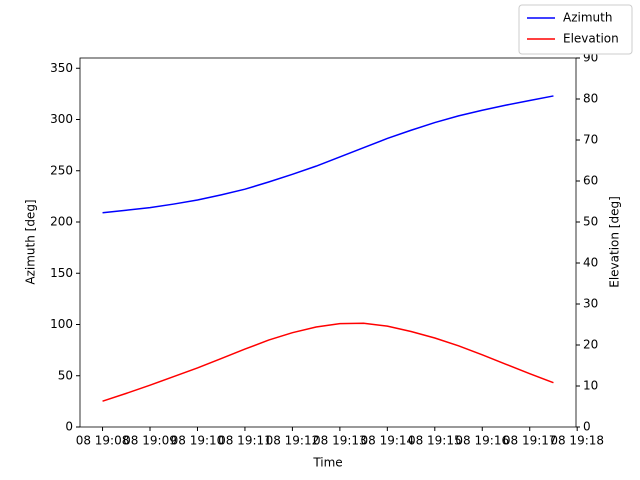 This screenshot has height=480, width=640. I want to click on x-tick-label: 08 19:13, so click(340, 441).